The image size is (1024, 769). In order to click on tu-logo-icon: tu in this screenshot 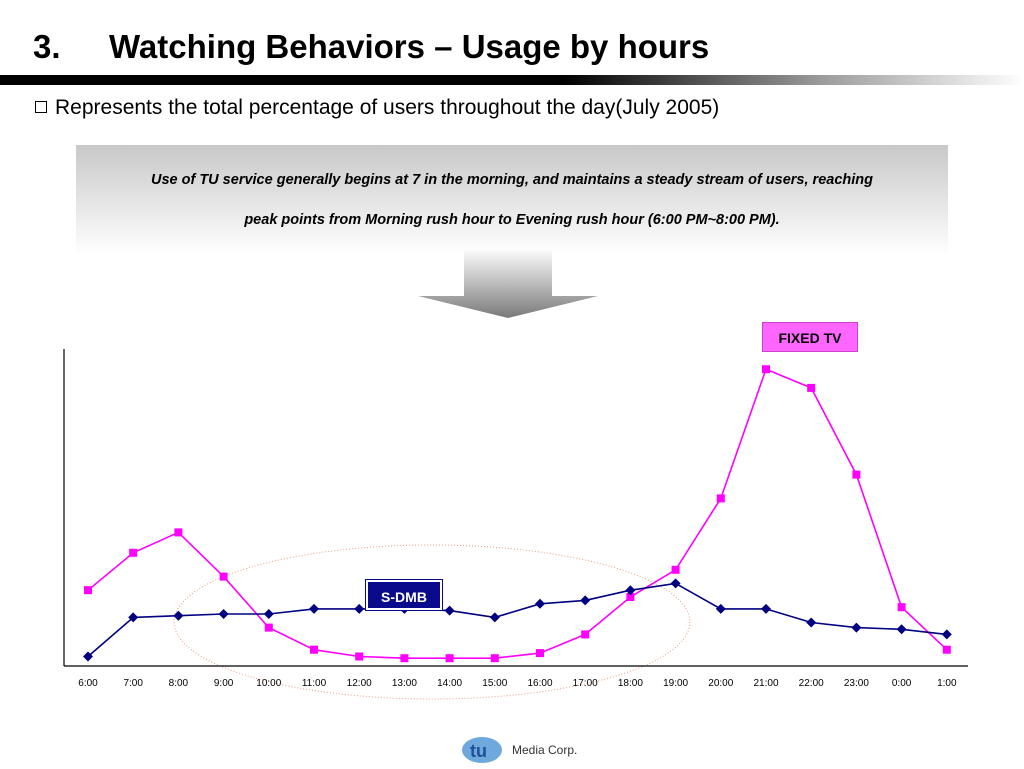, I will do `click(482, 750)`.